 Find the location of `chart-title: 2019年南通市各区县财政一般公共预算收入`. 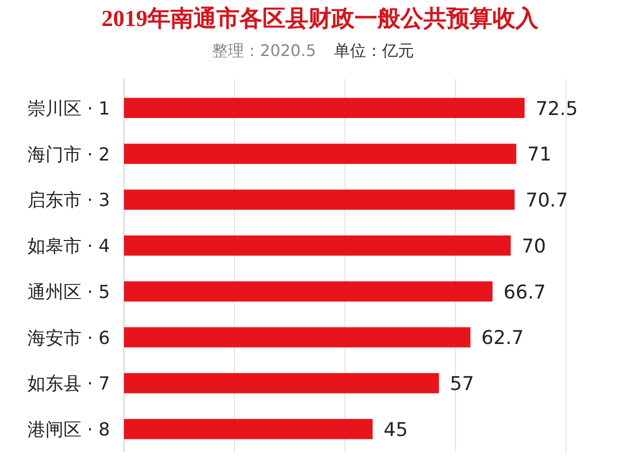

chart-title: 2019年南通市各区县财政一般公共预算收入 is located at coordinates (321, 18).